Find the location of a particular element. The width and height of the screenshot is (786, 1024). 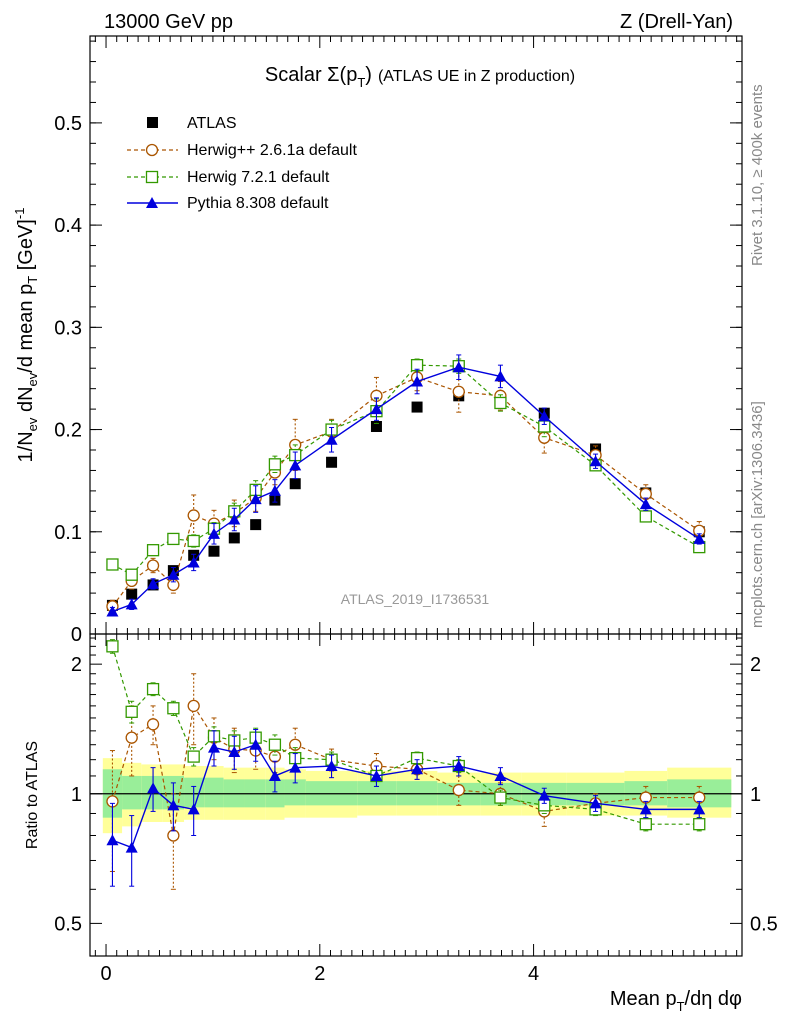

legend-marker-herwig7 is located at coordinates (152, 177).